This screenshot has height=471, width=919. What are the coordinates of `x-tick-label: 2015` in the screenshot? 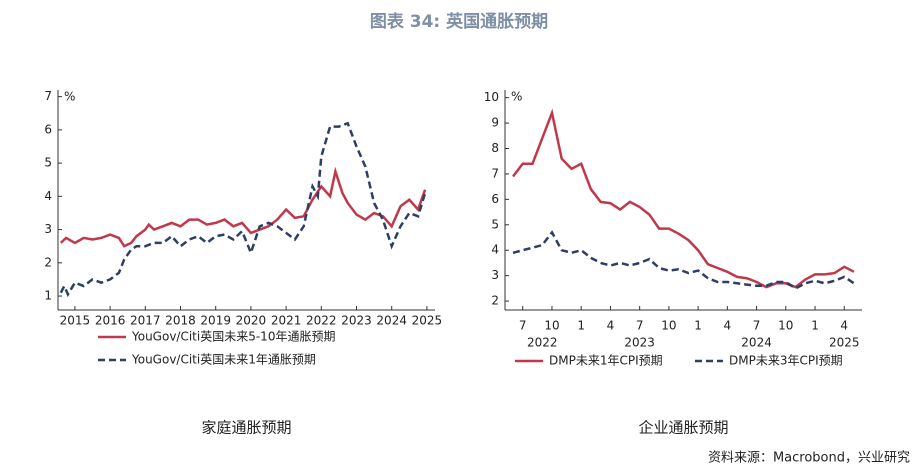 It's located at (75, 321).